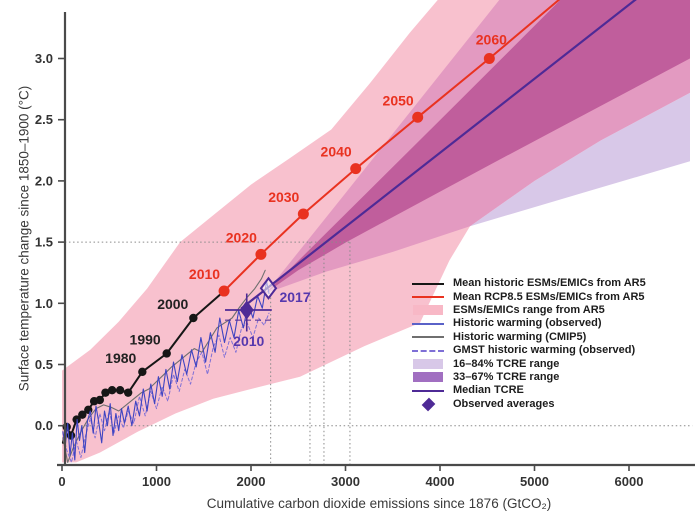 Image resolution: width=698 pixels, height=520 pixels. What do you see at coordinates (145, 339) in the screenshot?
I see `year-label-1990: 1990` at bounding box center [145, 339].